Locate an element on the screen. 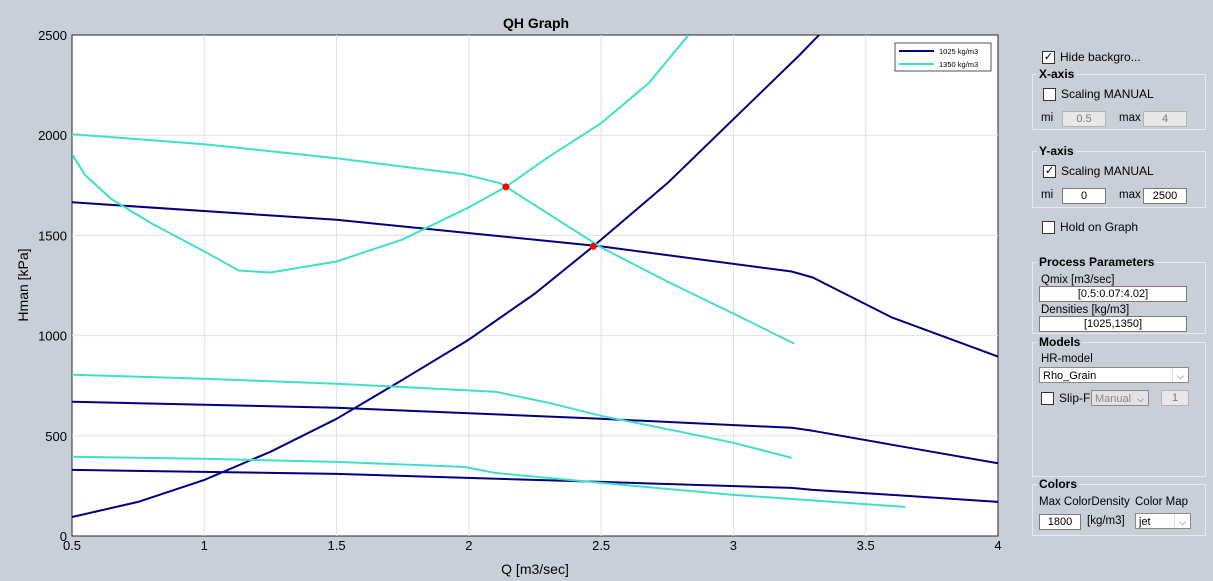 The image size is (1213, 581). y-tick-label: 1000 is located at coordinates (52, 336).